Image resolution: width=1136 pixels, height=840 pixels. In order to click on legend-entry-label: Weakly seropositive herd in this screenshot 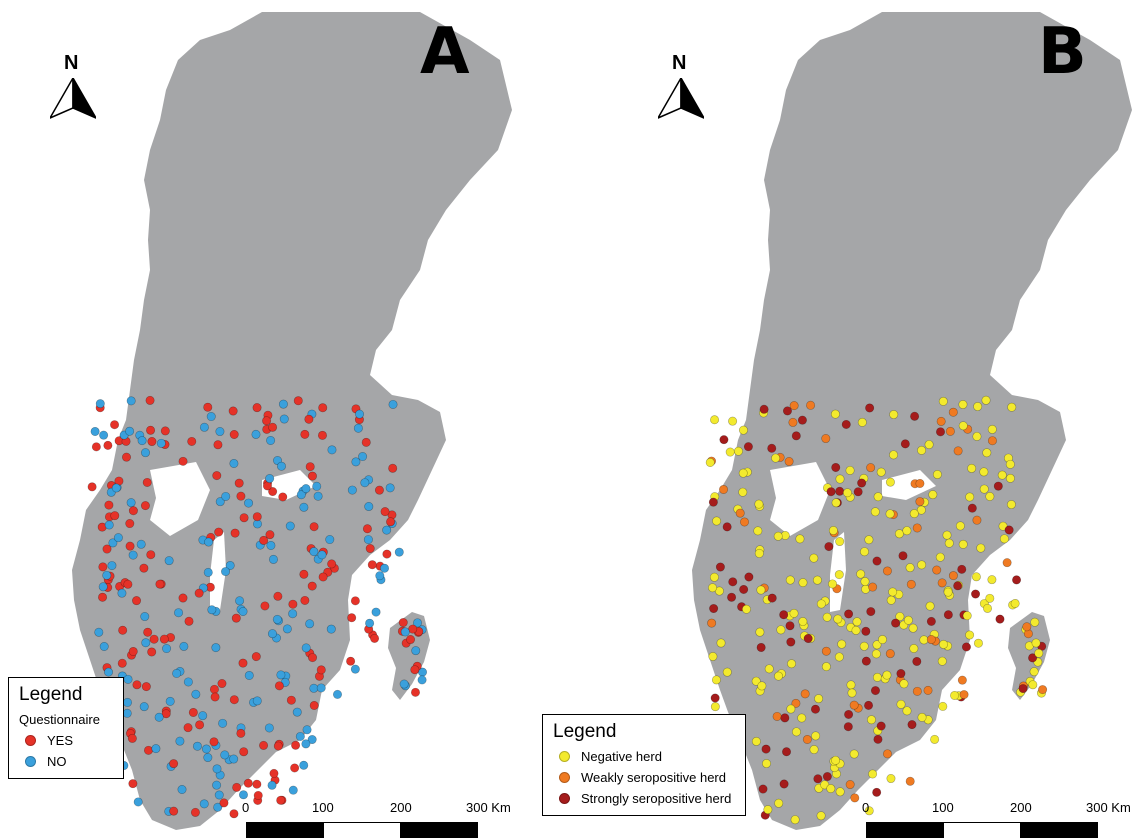, I will do `click(653, 777)`.